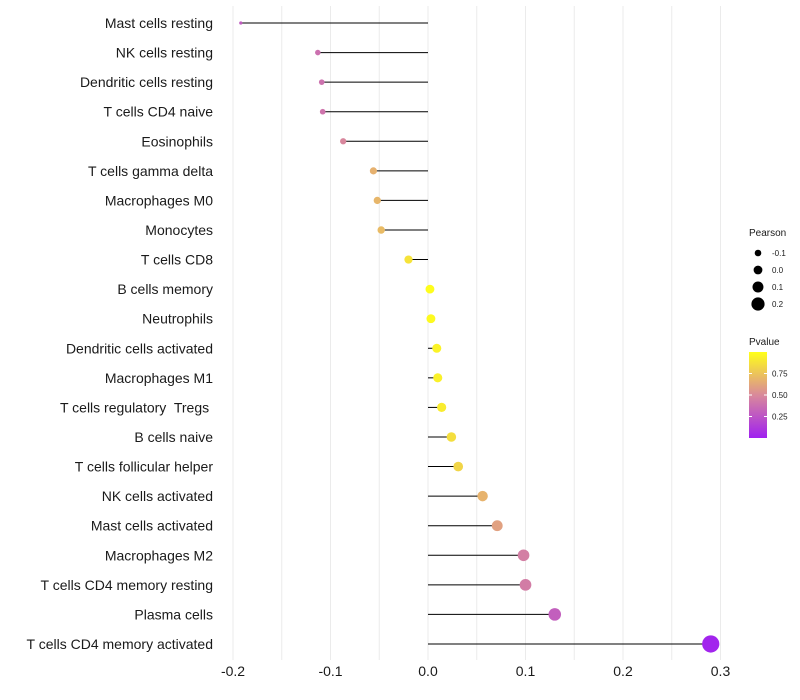 The height and width of the screenshot is (700, 800). Describe the element at coordinates (157, 496) in the screenshot. I see `y-tick-label: NK cells activated` at that location.